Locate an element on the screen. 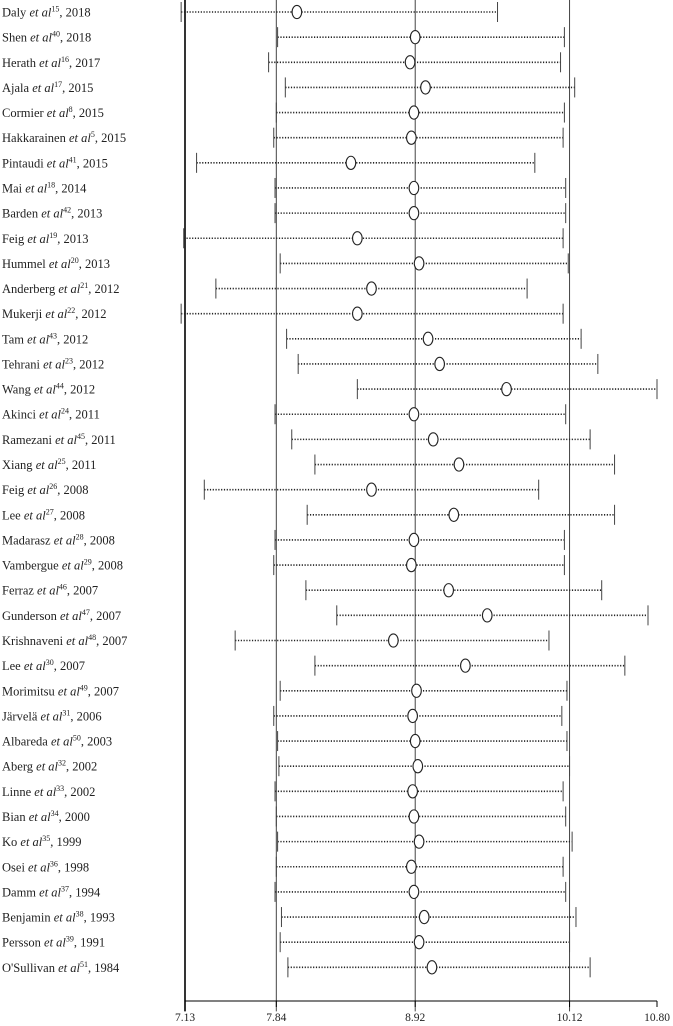 The width and height of the screenshot is (673, 1026). study-row: Barden et al42, 2013 is located at coordinates (284, 213).